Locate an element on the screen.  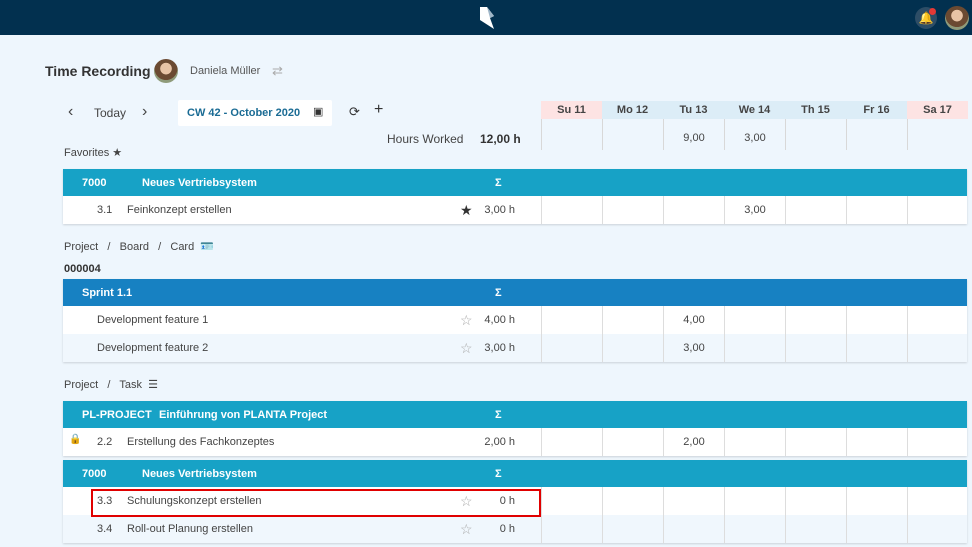
day-header: Th 15 is located at coordinates (815, 110).